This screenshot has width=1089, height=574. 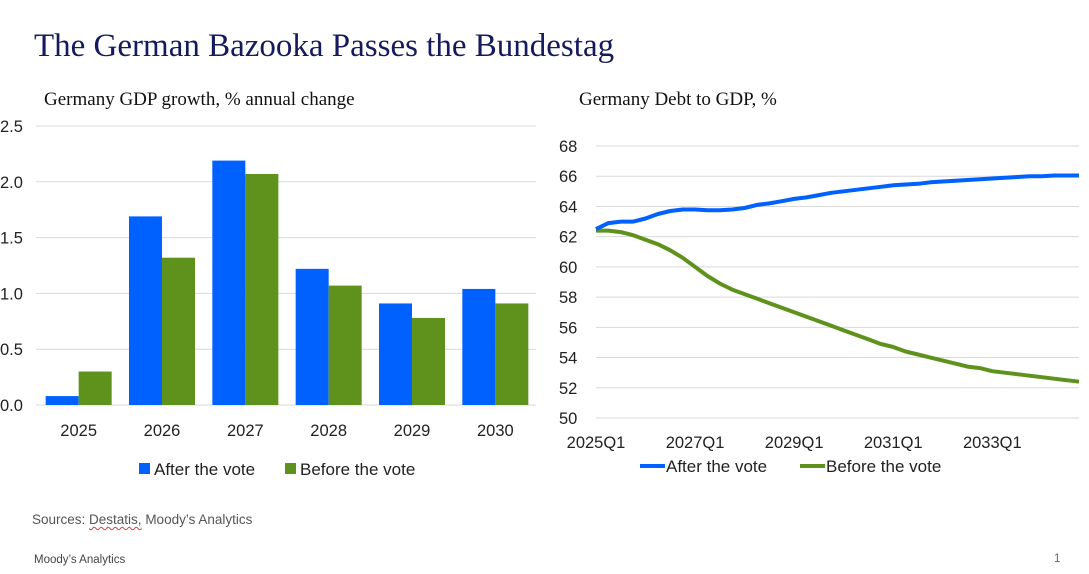 What do you see at coordinates (229, 282) in the screenshot?
I see `bar-after-2027` at bounding box center [229, 282].